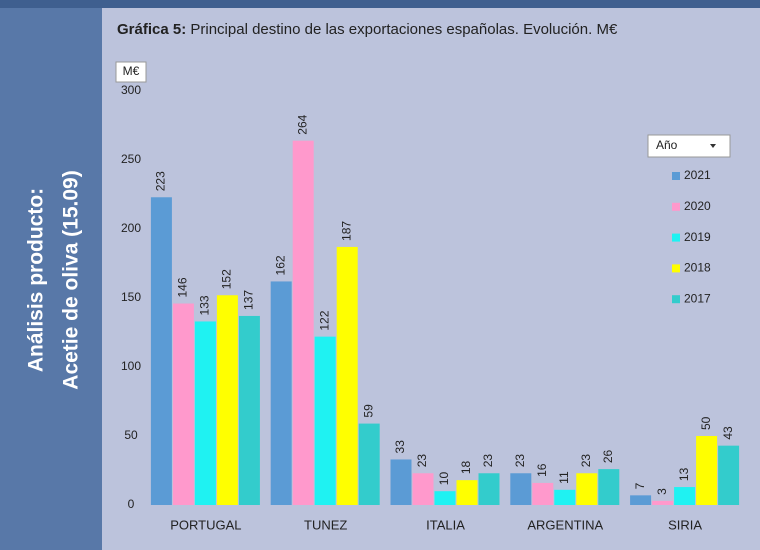 This screenshot has width=760, height=550. I want to click on y-axis-label: M€, so click(131, 71).